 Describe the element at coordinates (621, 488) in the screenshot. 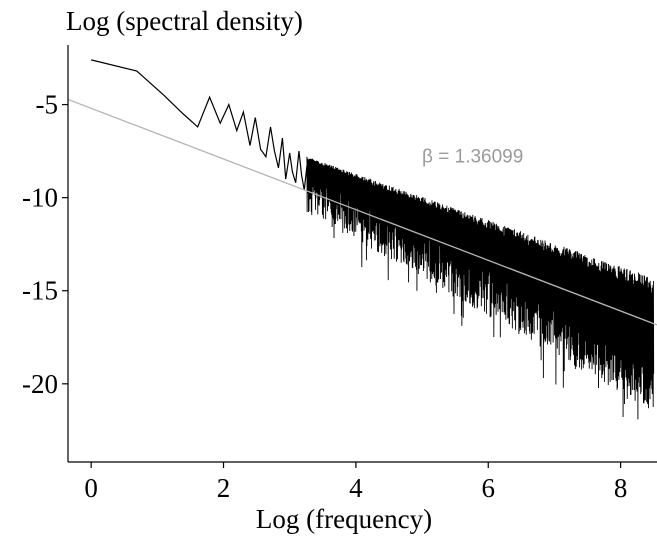

I see `x-tick-label: 8` at that location.